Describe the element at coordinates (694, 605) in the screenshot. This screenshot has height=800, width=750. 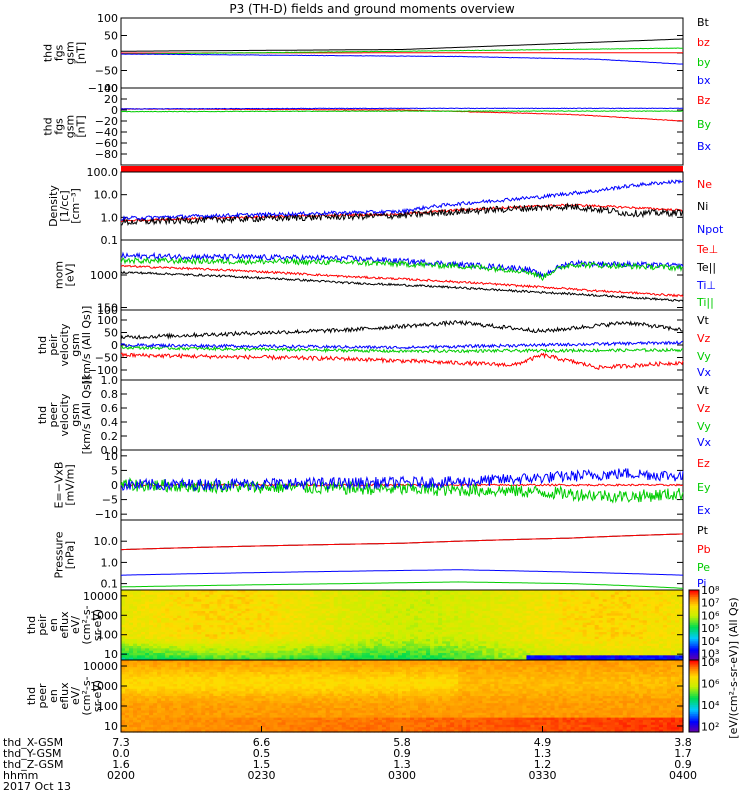
I see `colorbar-cell` at that location.